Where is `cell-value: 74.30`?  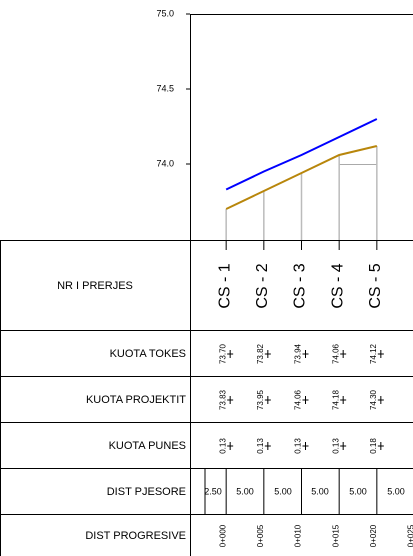 cell-value: 74.30 is located at coordinates (373, 399).